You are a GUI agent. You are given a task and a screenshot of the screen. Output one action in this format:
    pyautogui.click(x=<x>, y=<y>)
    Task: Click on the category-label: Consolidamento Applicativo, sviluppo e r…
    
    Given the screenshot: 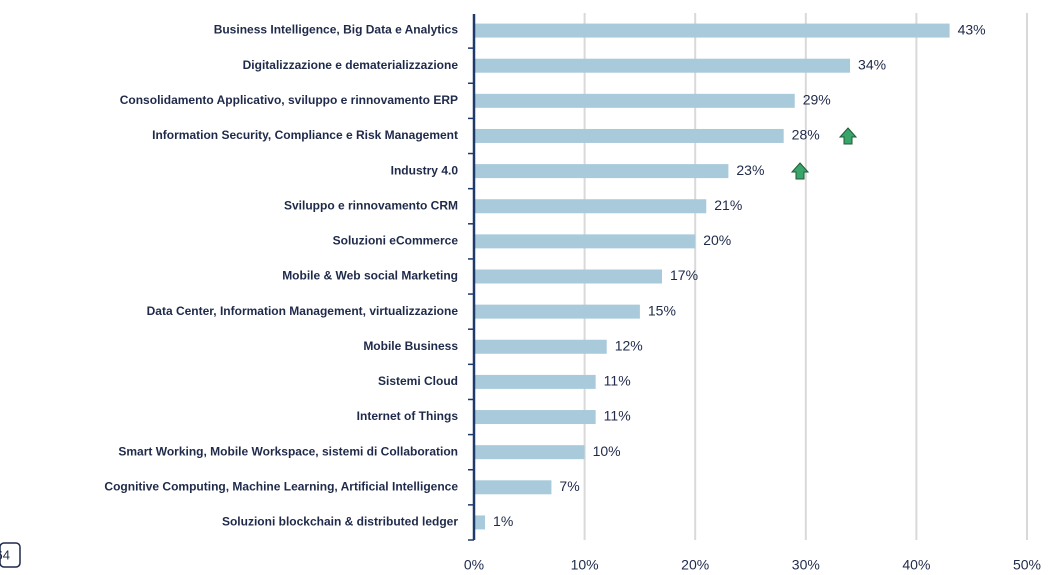 What is the action you would take?
    pyautogui.click(x=289, y=100)
    